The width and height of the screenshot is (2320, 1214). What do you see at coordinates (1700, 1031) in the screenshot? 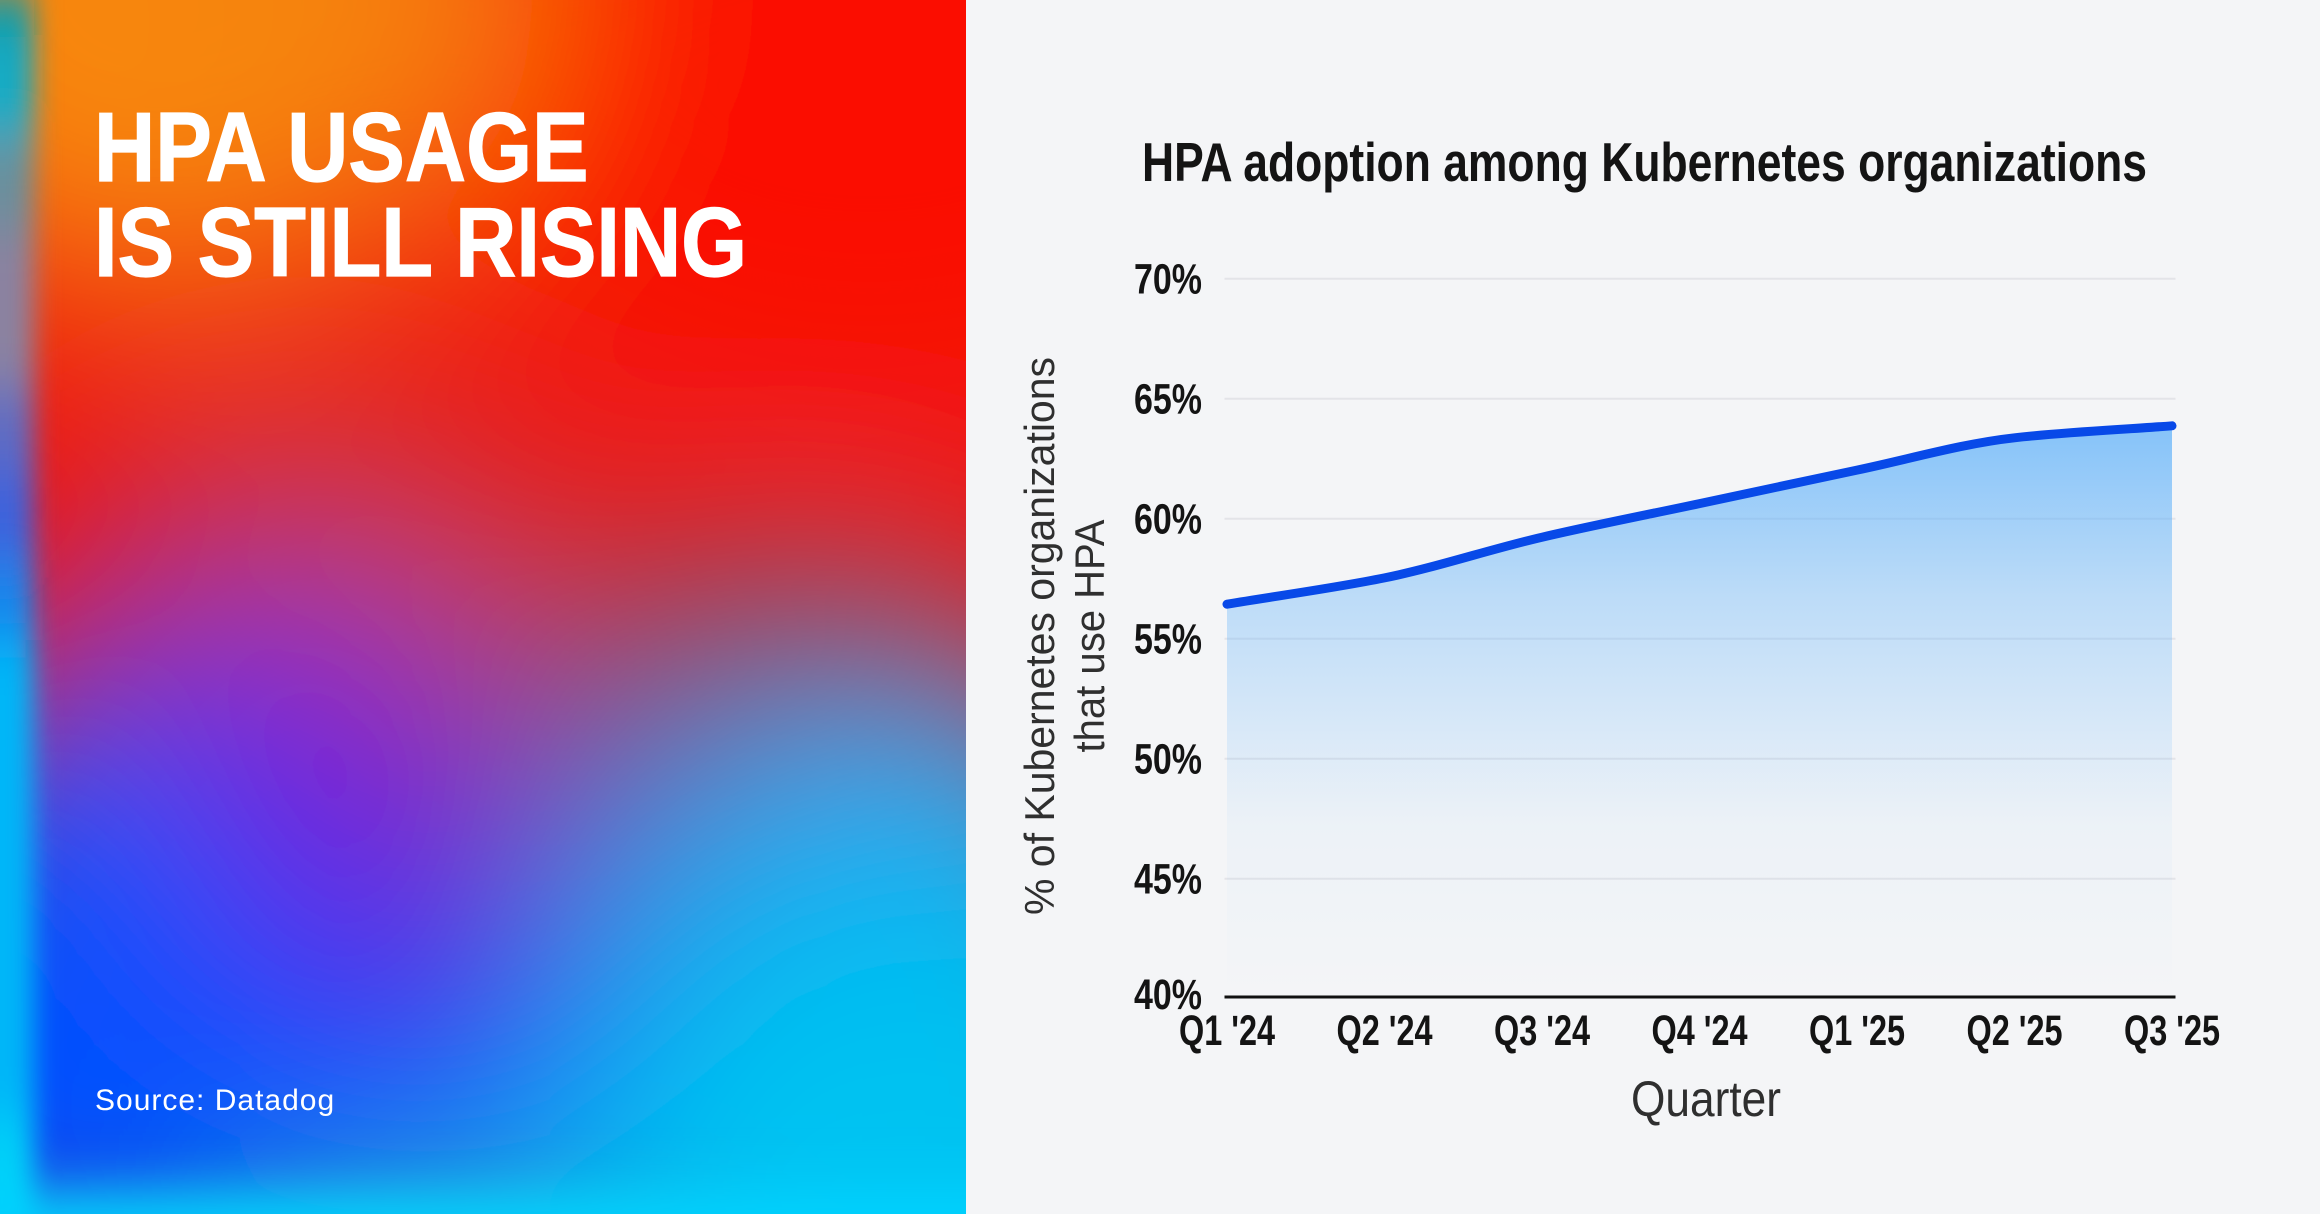
I see `svg-text: Q4 '24` at bounding box center [1700, 1031].